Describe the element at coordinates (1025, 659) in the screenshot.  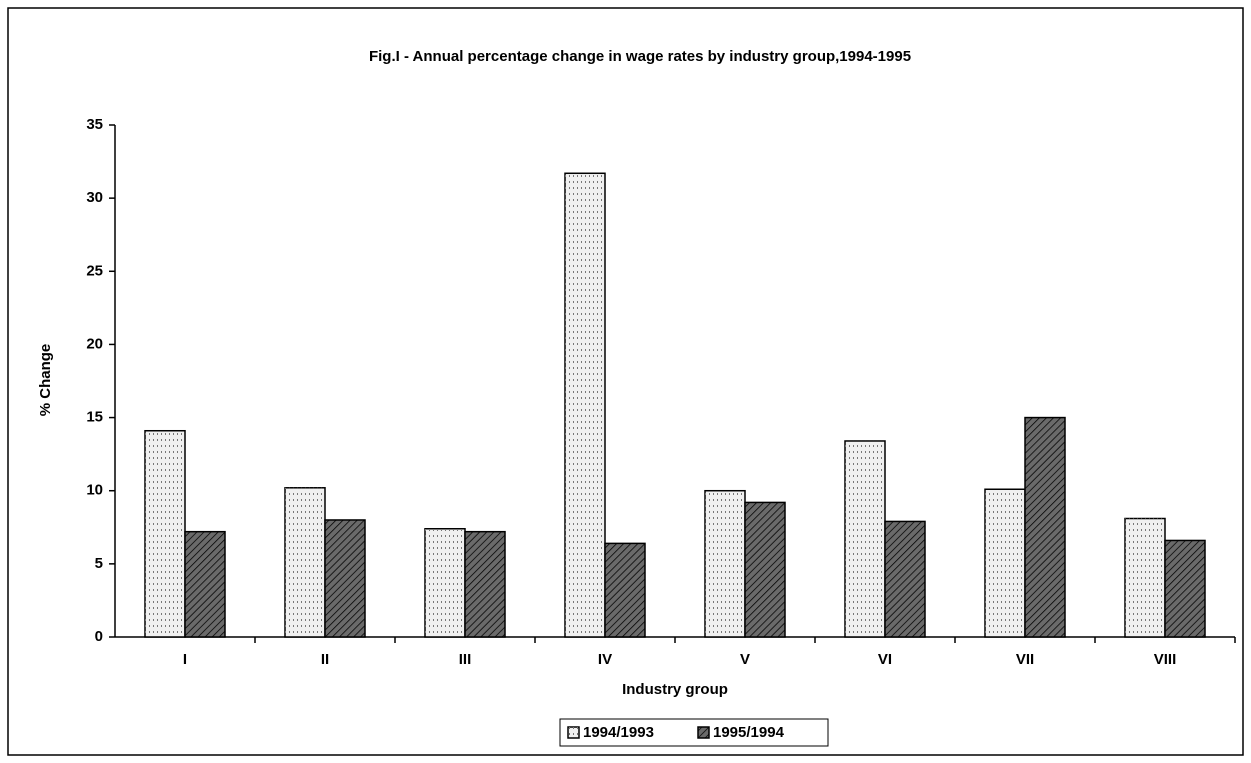
I see `x-tick-label: VII` at that location.